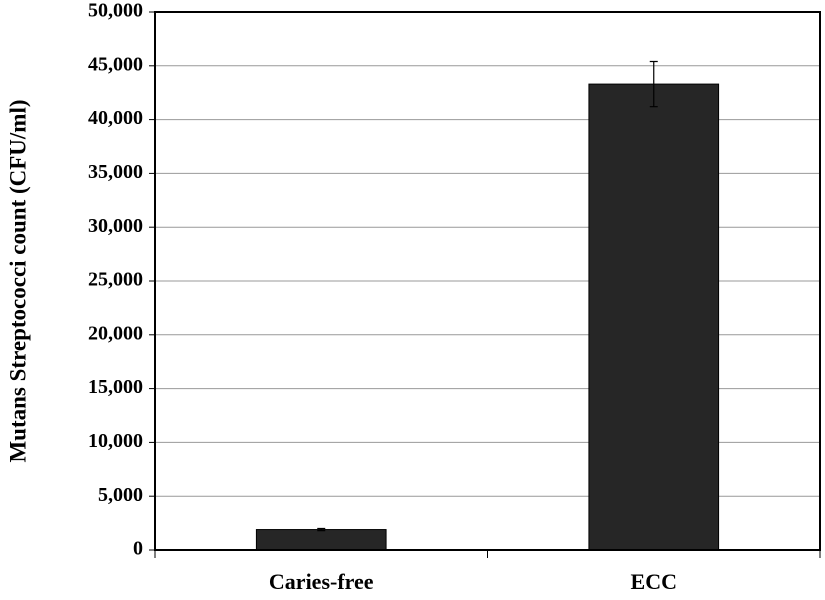 Image resolution: width=825 pixels, height=600 pixels. I want to click on y-tick-label: 20,000, so click(115, 333).